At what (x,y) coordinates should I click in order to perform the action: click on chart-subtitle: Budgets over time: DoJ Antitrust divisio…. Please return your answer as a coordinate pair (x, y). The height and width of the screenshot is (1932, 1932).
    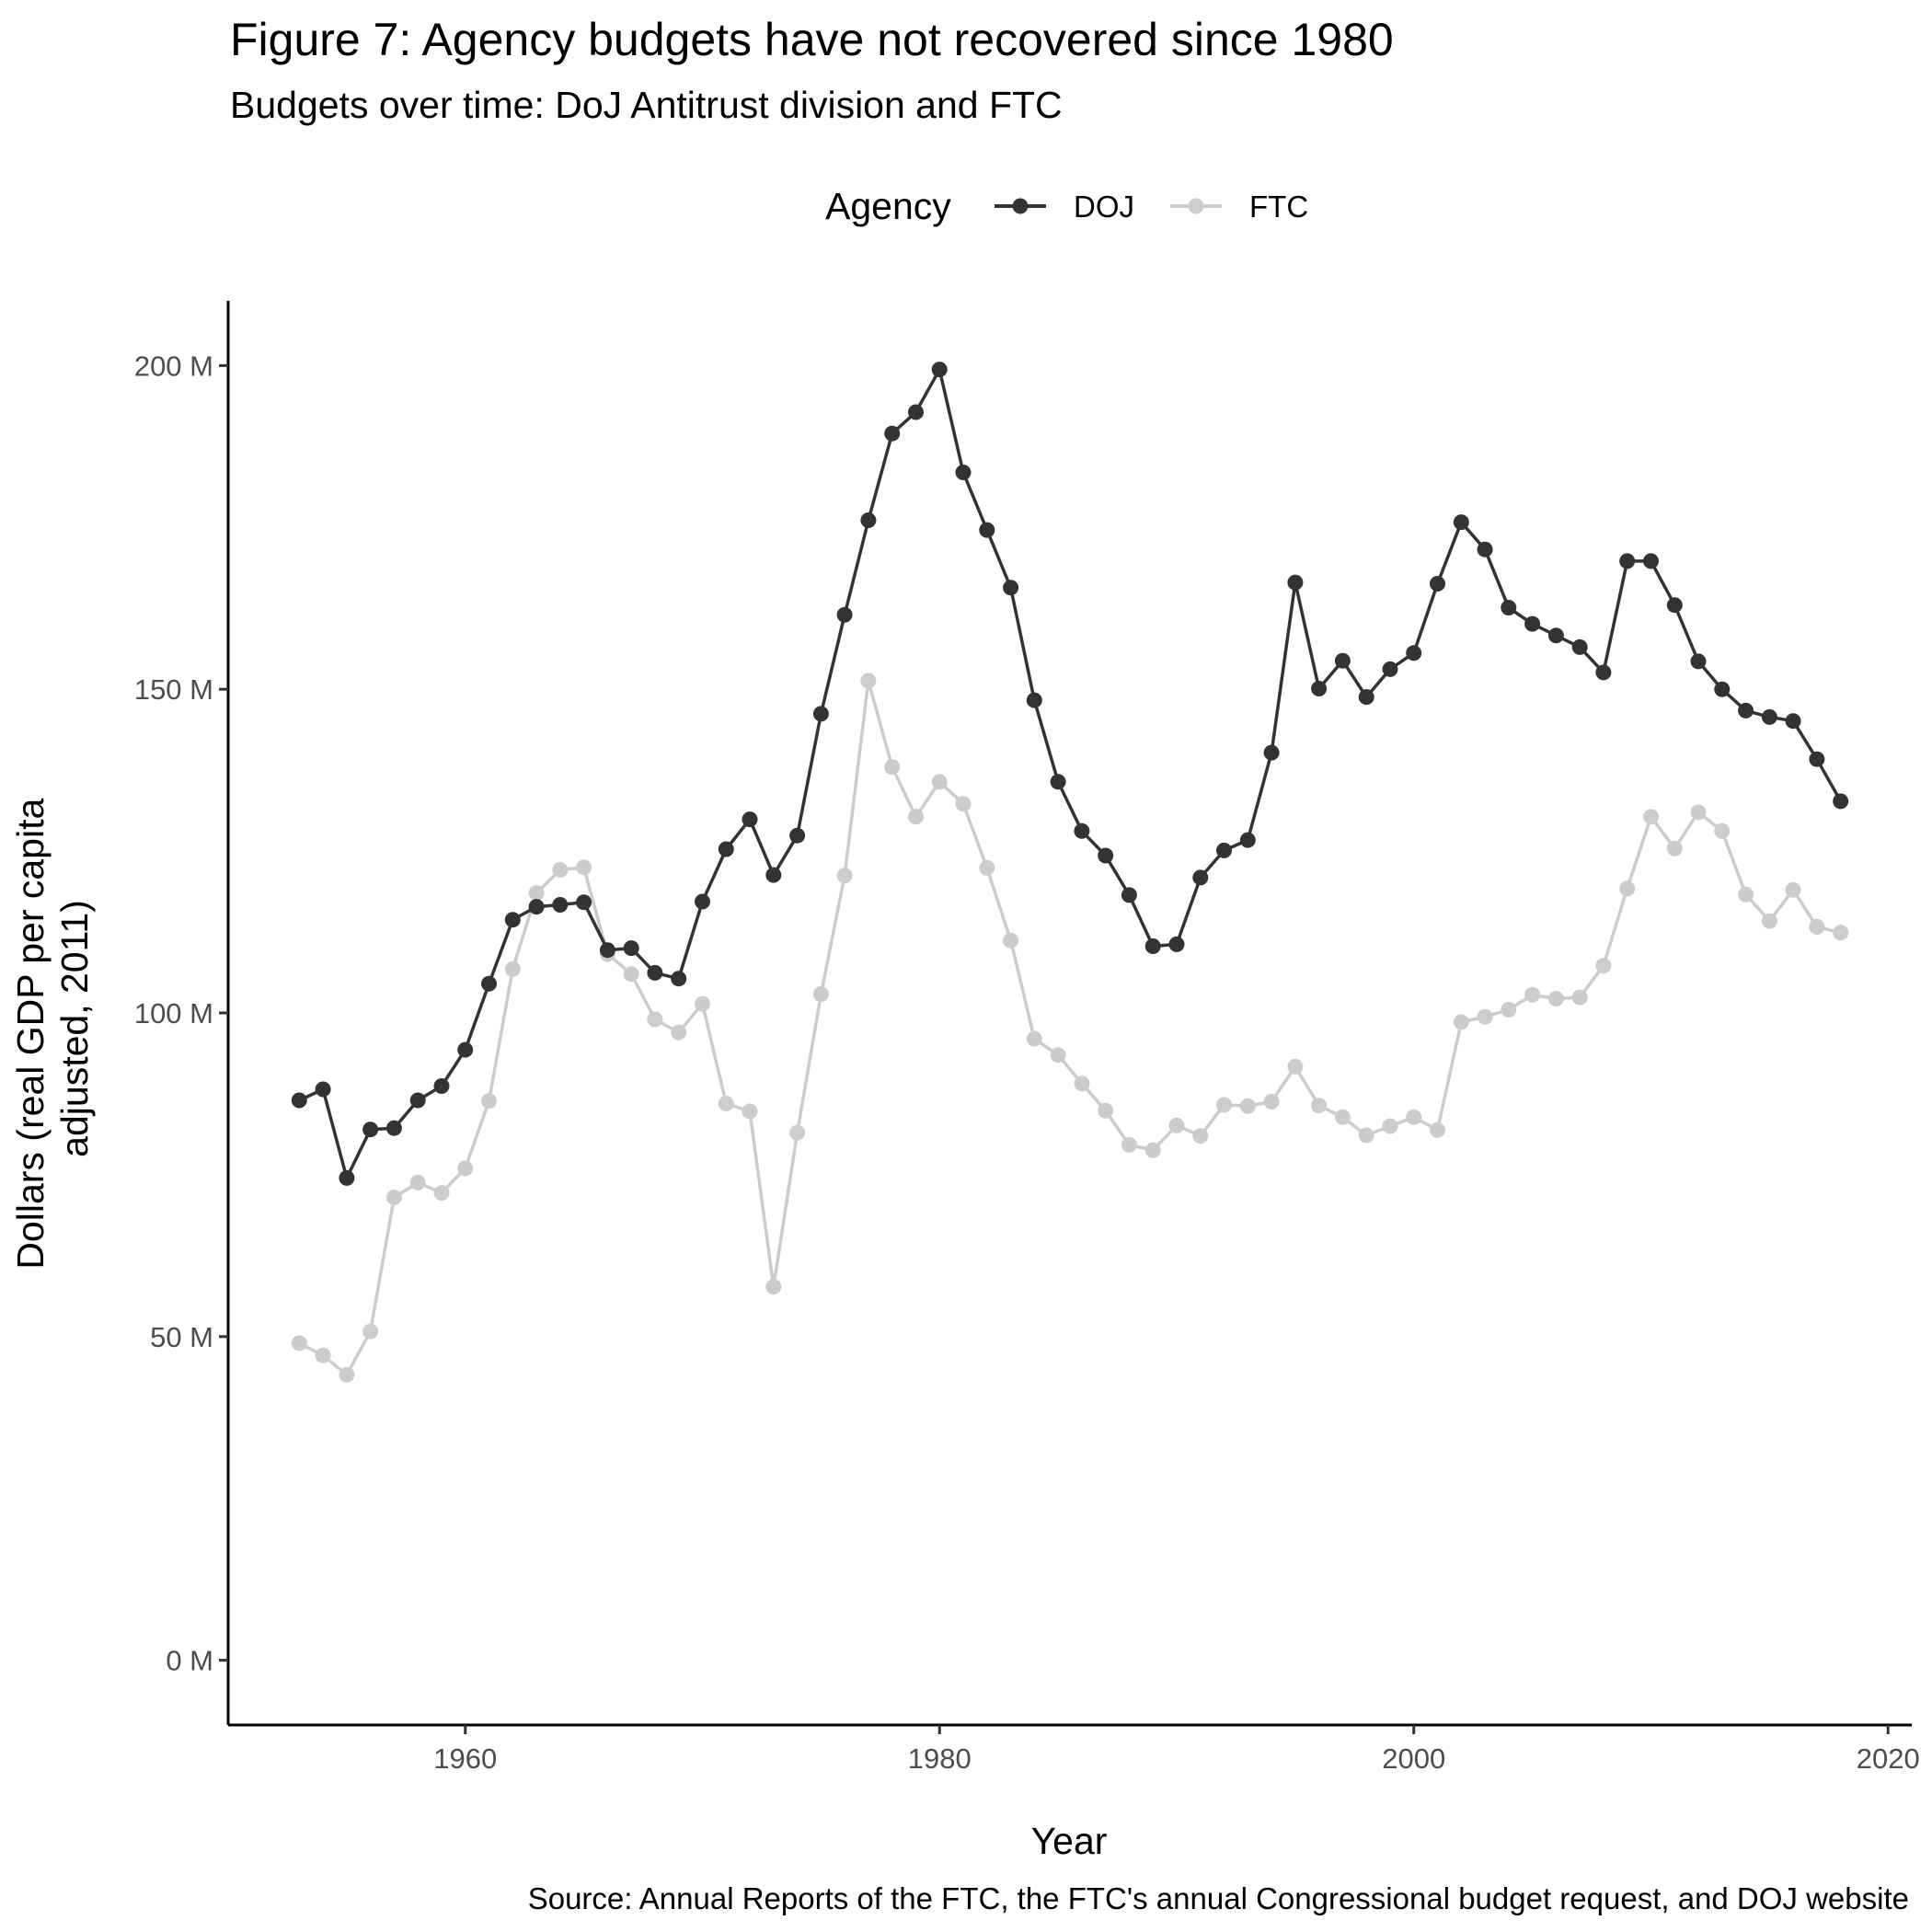
    Looking at the image, I should click on (646, 105).